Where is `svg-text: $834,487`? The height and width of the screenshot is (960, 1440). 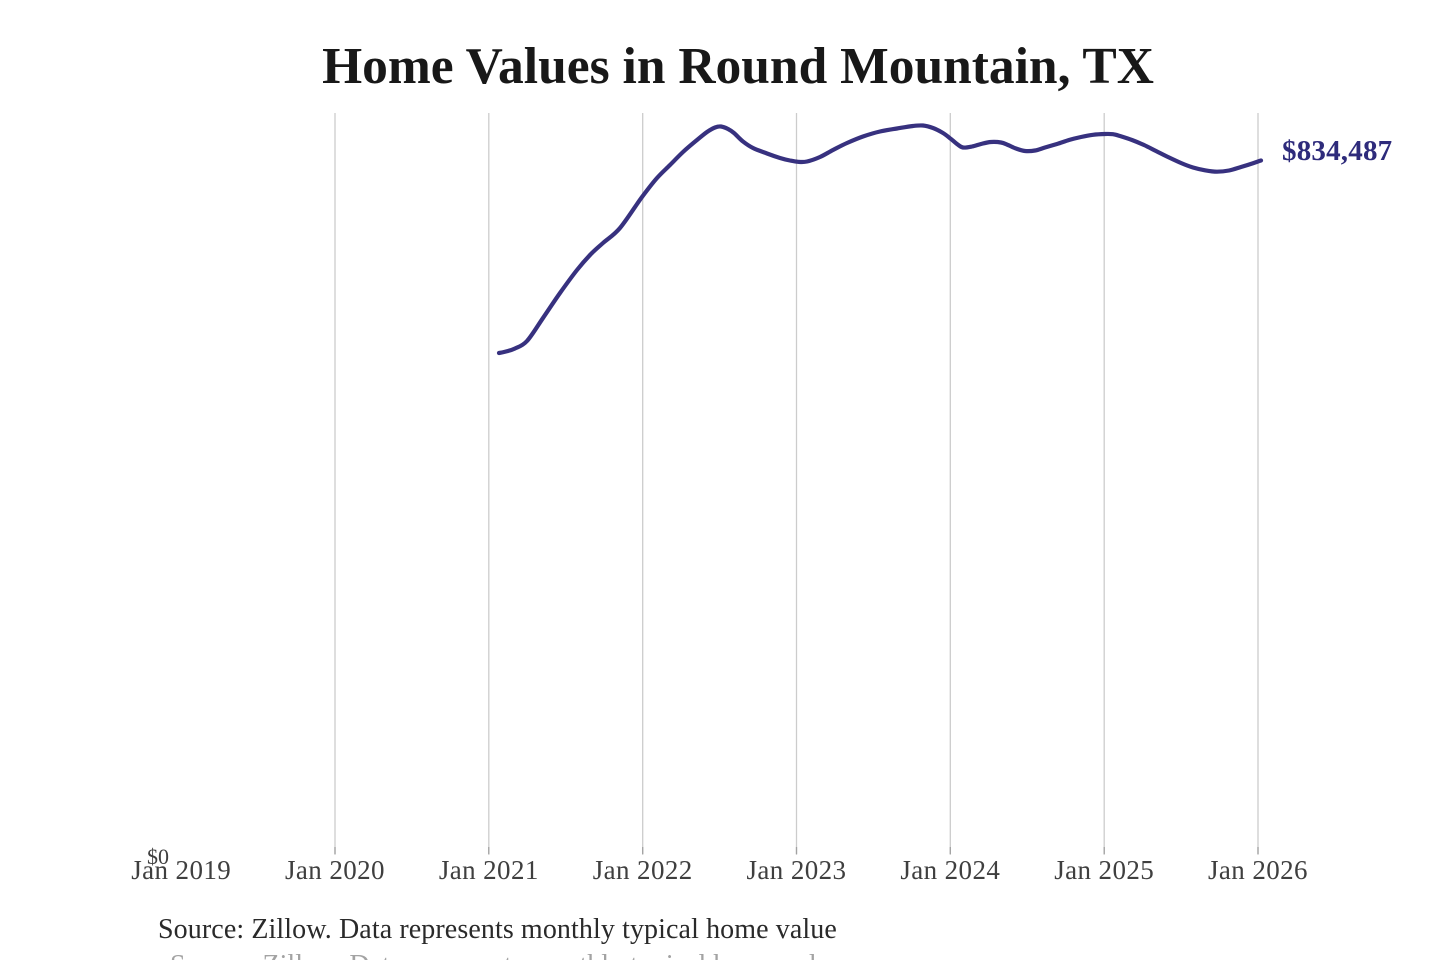 svg-text: $834,487 is located at coordinates (1337, 151).